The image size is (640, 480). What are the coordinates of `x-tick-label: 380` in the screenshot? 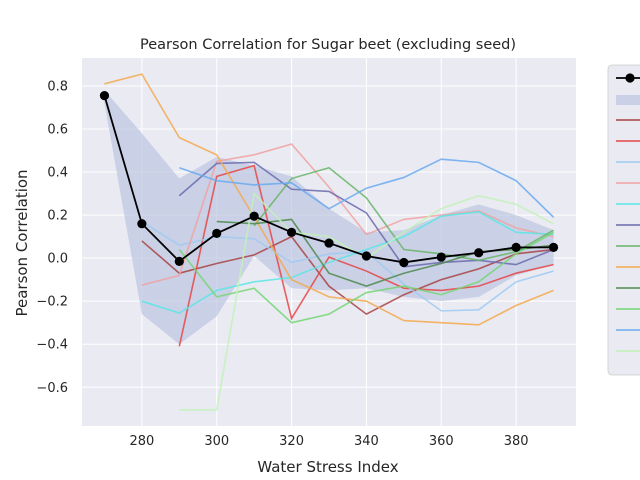 It's located at (516, 441).